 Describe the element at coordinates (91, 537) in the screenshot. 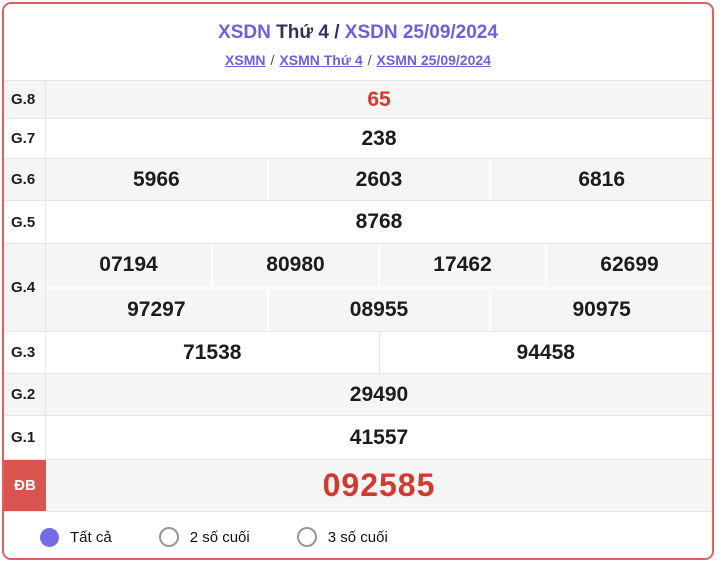

I see `filter-option-label: Tất cả` at that location.